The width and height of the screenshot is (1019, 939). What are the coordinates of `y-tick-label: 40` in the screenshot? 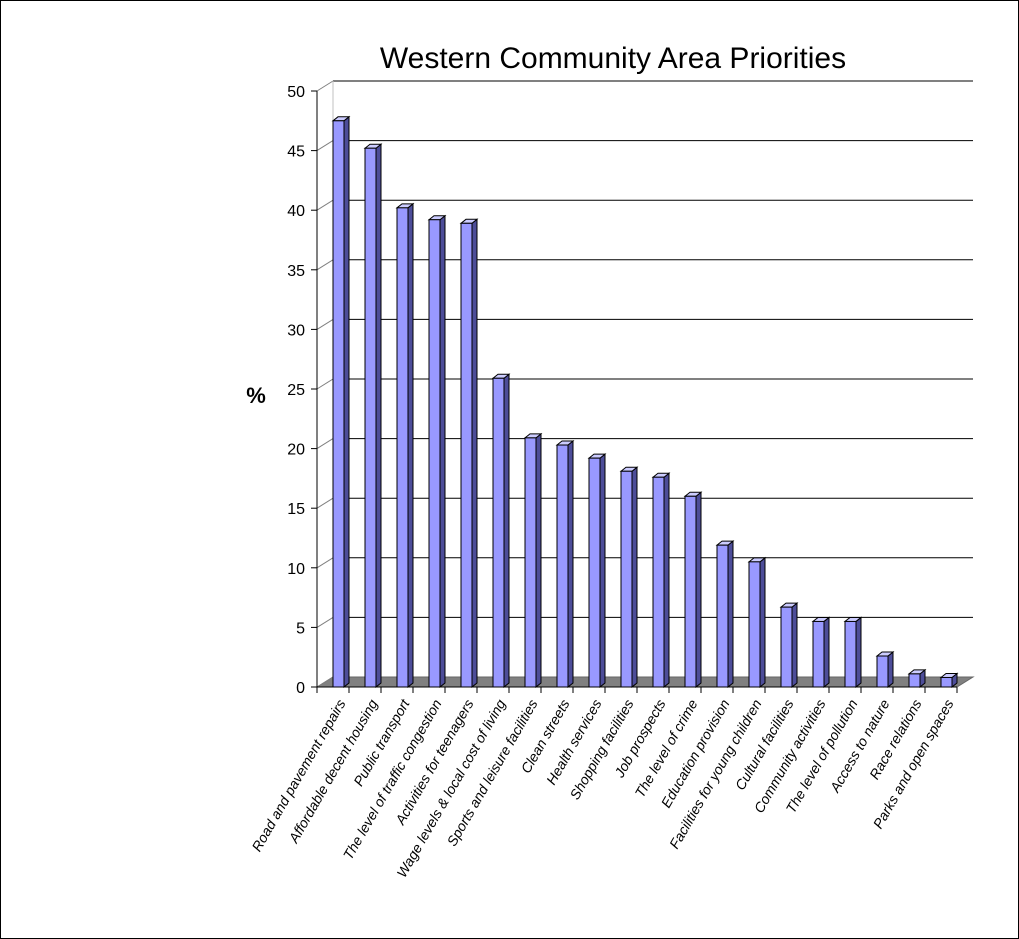 It's located at (296, 211).